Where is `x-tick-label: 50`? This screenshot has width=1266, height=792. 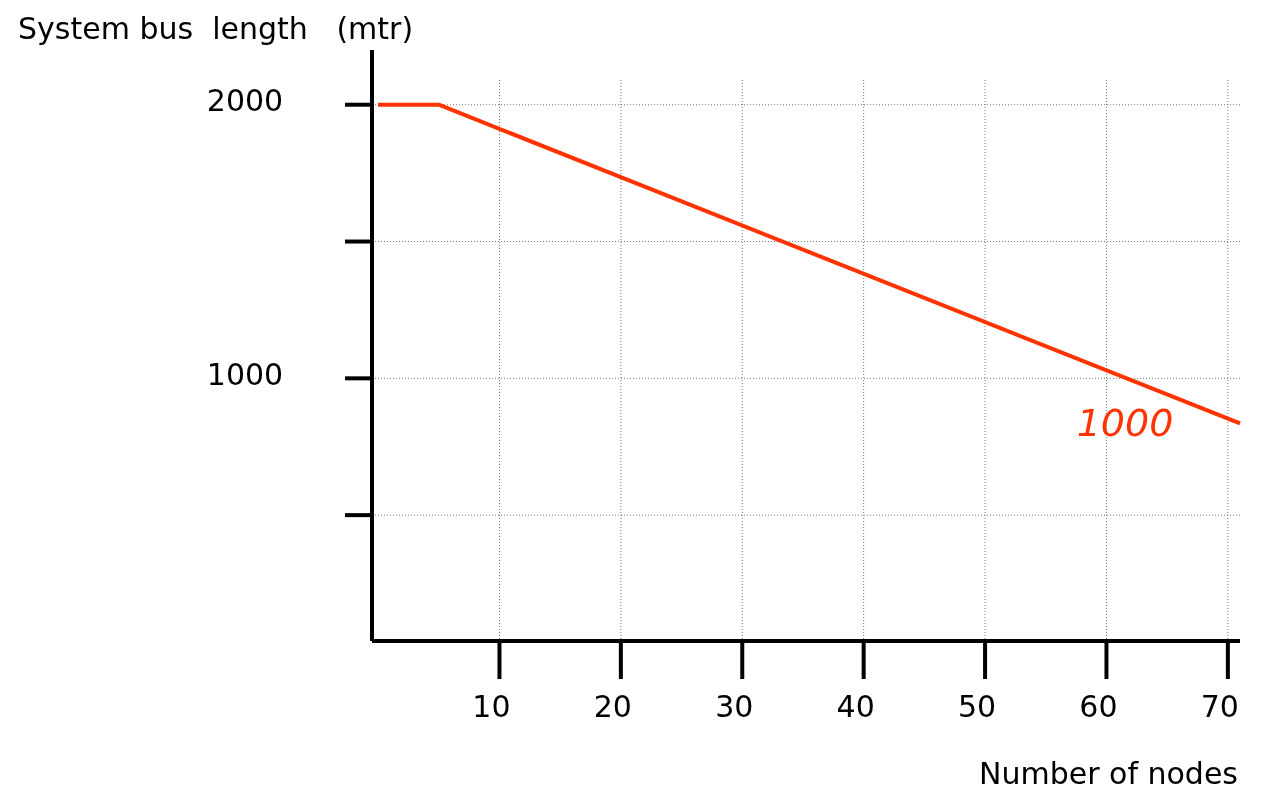 x-tick-label: 50 is located at coordinates (977, 706).